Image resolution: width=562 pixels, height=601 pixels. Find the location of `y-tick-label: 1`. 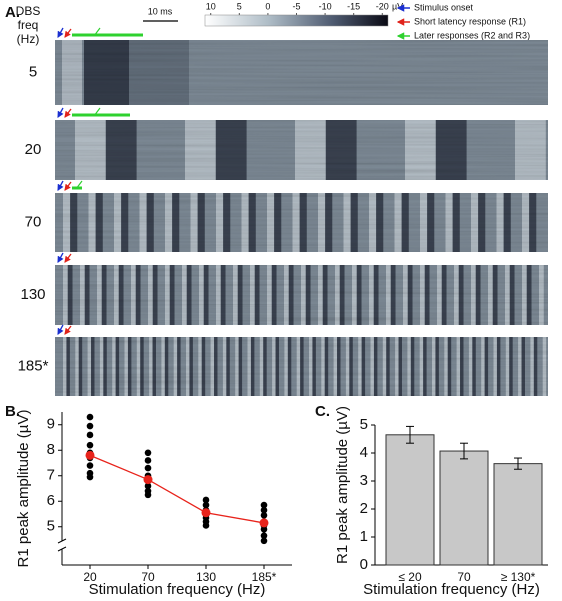

y-tick-label: 1 is located at coordinates (364, 536).